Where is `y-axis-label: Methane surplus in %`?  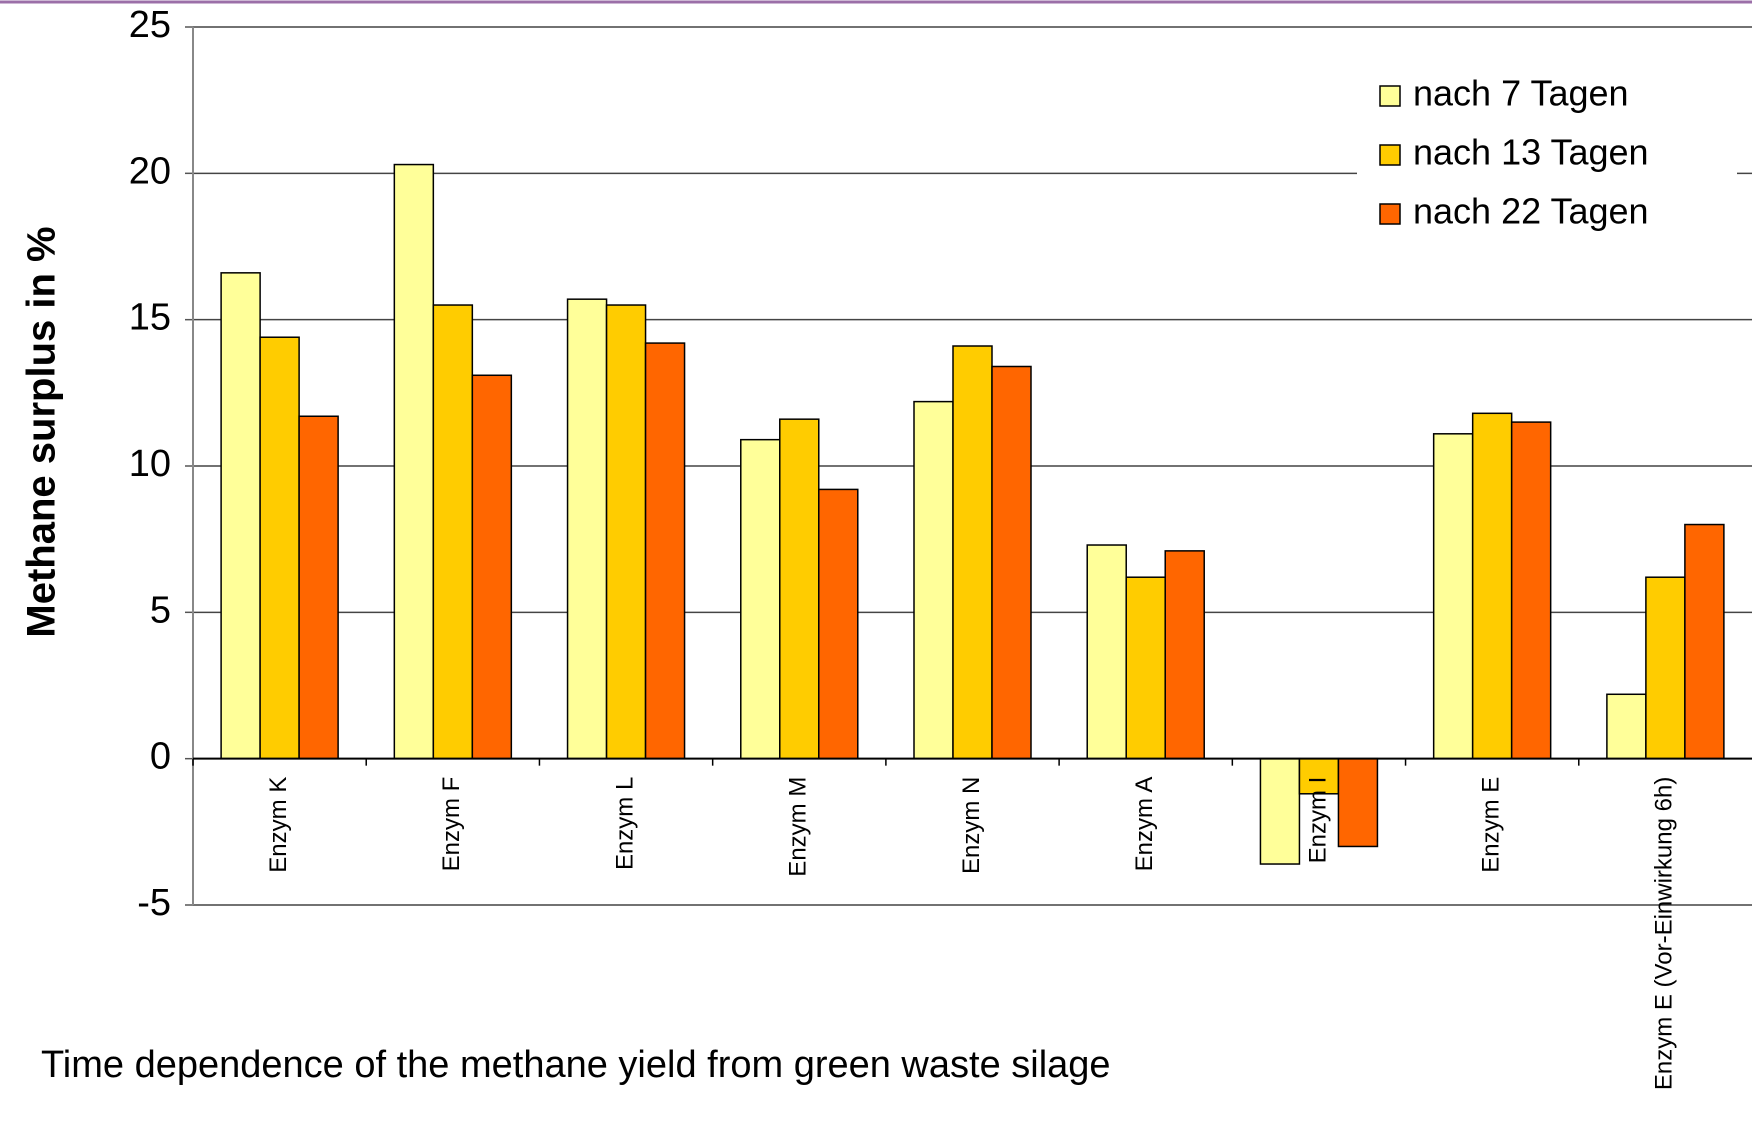 y-axis-label: Methane surplus in % is located at coordinates (42, 431).